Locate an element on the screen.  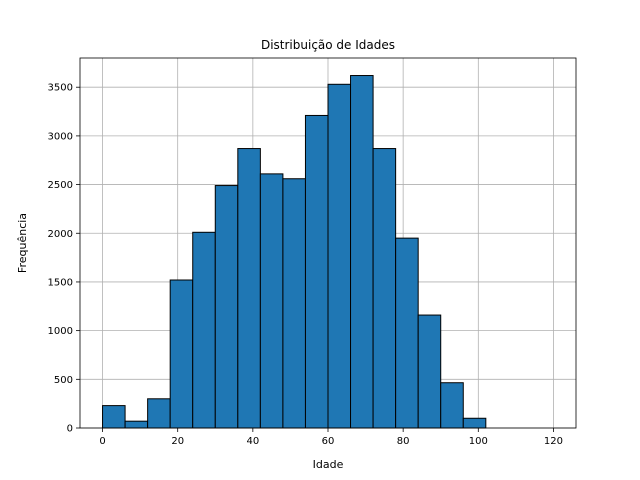
x-axis-ticks: 0 20 40 60 80 100 120 is located at coordinates (331, 437).